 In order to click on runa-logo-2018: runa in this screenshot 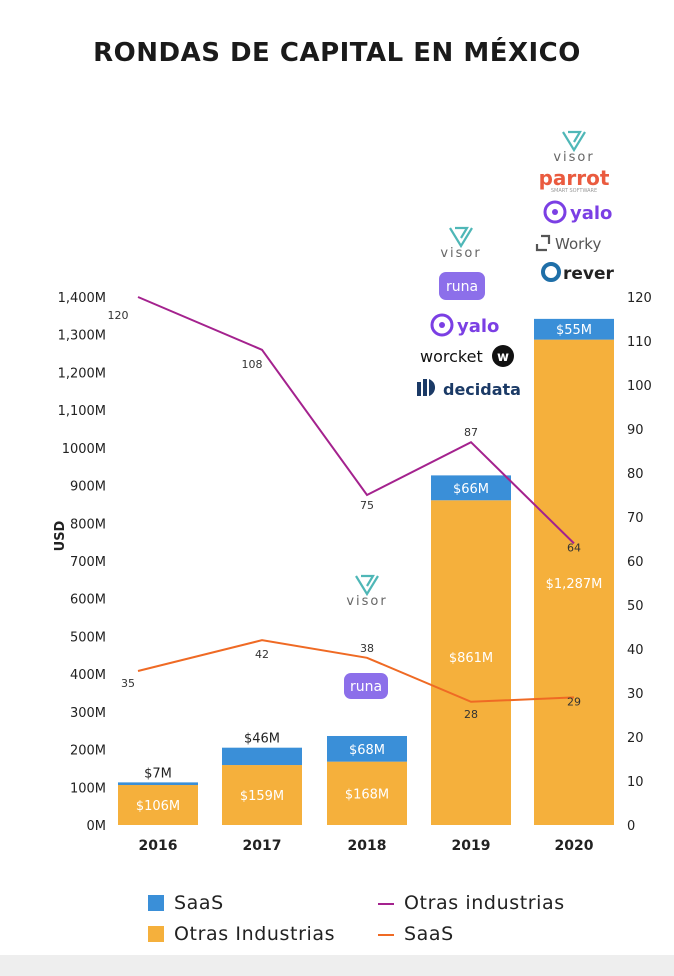, I will do `click(366, 686)`.